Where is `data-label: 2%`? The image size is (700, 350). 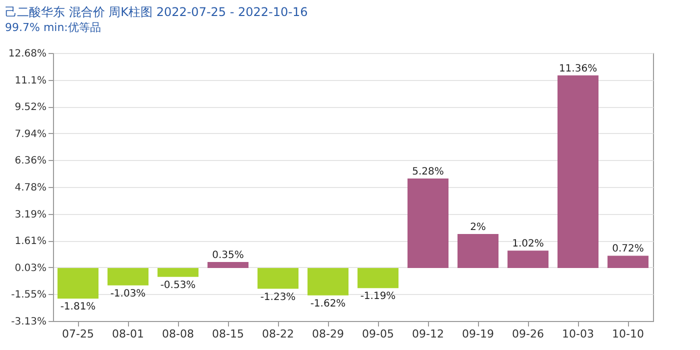 data-label: 2% is located at coordinates (478, 228).